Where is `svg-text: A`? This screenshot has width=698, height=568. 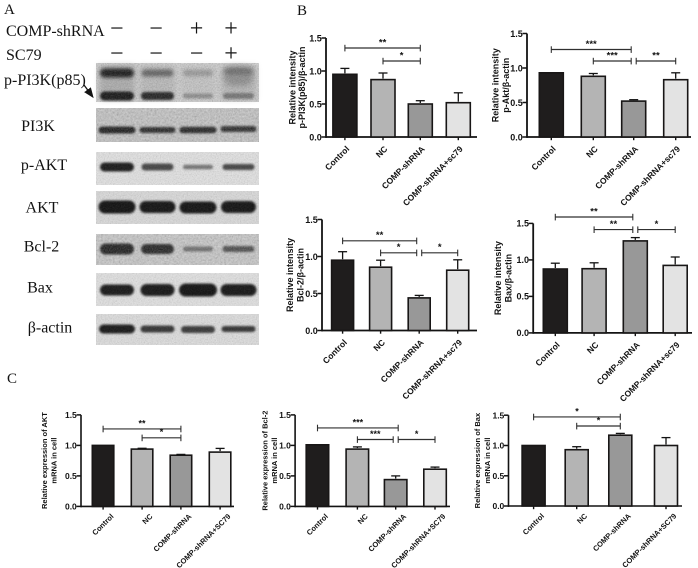 svg-text: A is located at coordinates (9, 10).